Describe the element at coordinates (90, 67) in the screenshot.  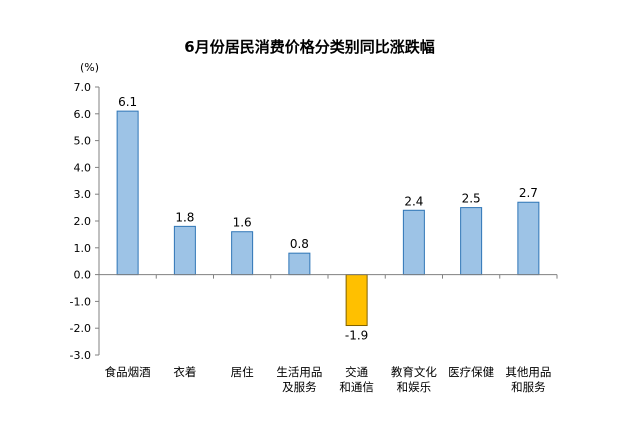
I see `y-axis-unit-label: (%)` at that location.